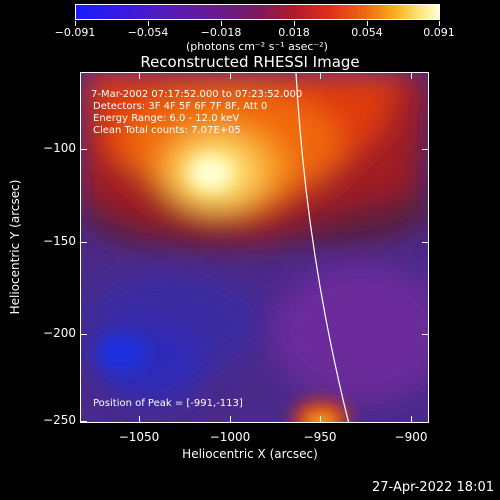 The width and height of the screenshot is (500, 500). Describe the element at coordinates (180, 106) in the screenshot. I see `info-detectors: Detectors: 3F 4F 5F 6F 7F 8F, Att 0` at that location.